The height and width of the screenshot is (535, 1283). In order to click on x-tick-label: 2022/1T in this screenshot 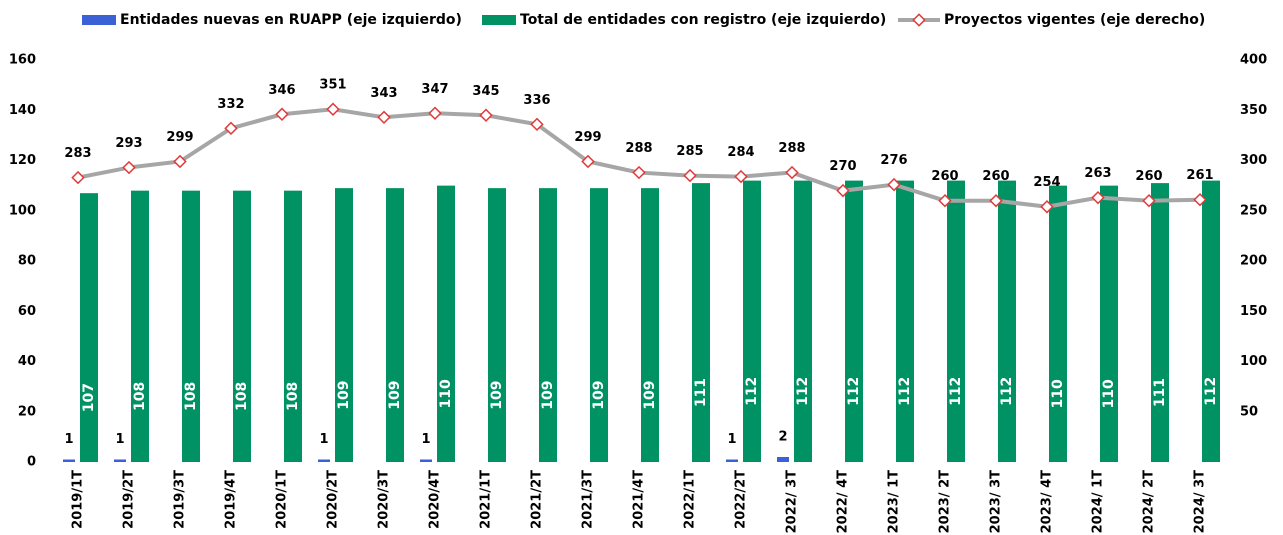, I will do `click(690, 499)`.